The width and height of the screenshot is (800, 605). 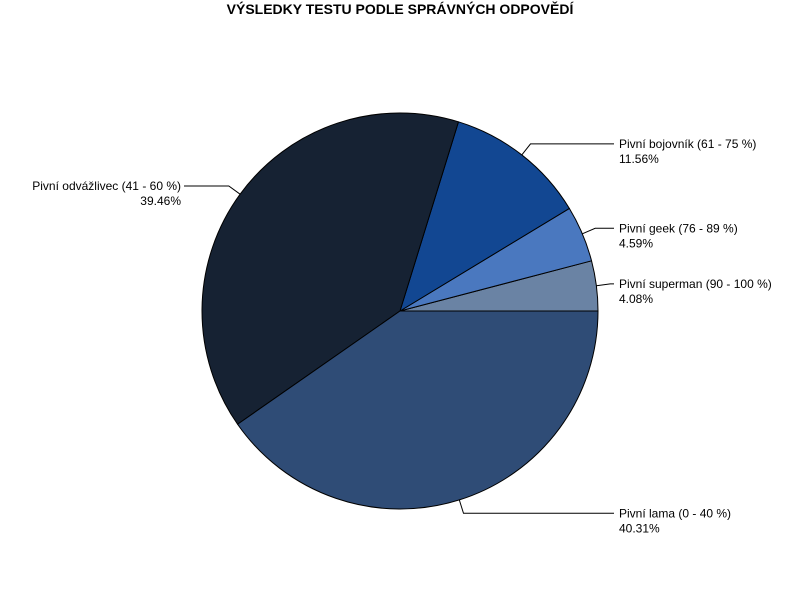 What do you see at coordinates (400, 9) in the screenshot?
I see `chart-title: VÝSLEDKY TESTU PODLE SPRÁVNÝCH ODPOVĚDÍ` at bounding box center [400, 9].